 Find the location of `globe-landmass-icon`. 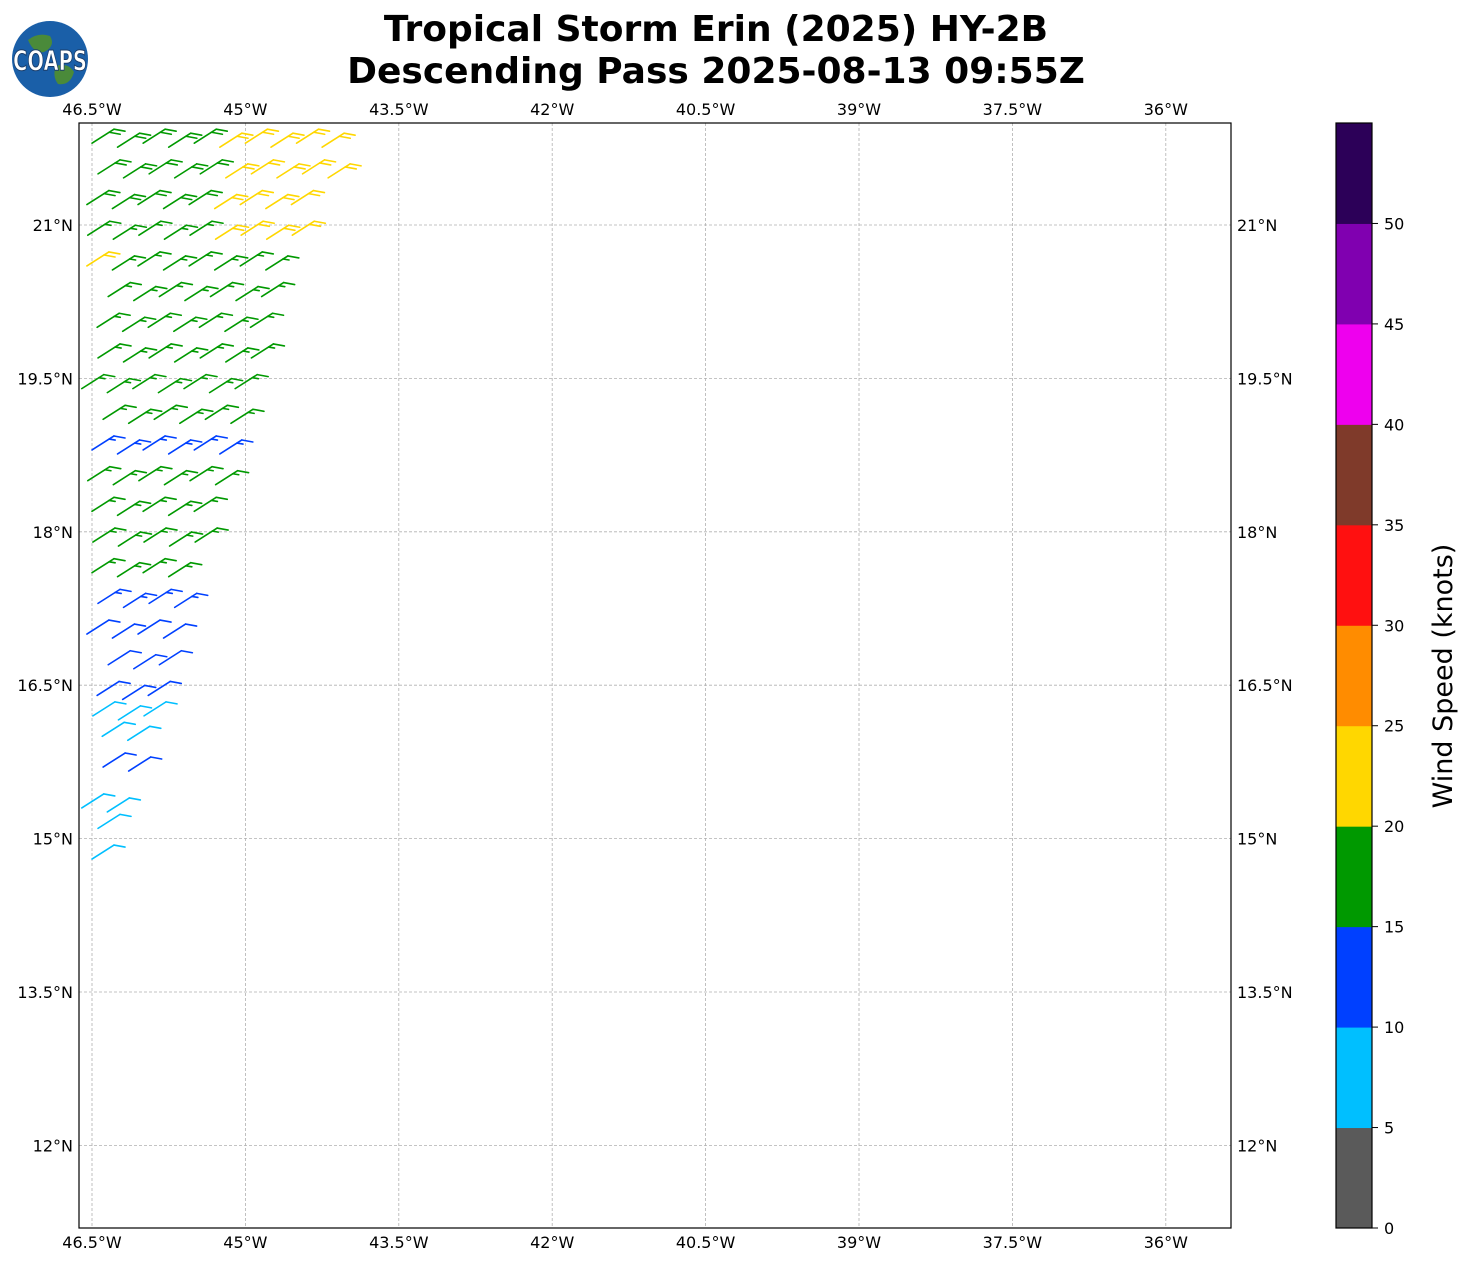

globe-landmass-icon is located at coordinates (64, 74).